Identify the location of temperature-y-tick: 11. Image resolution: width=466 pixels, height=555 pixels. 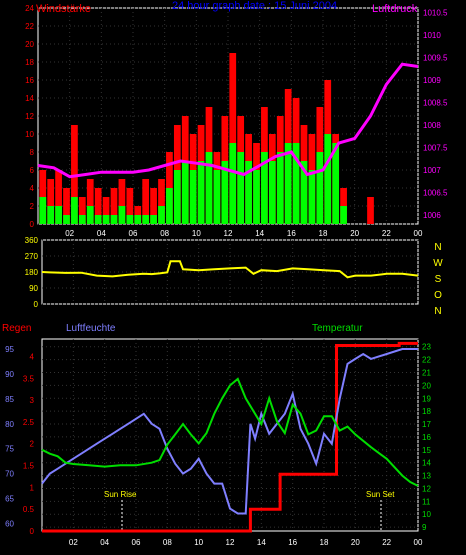
(426, 501).